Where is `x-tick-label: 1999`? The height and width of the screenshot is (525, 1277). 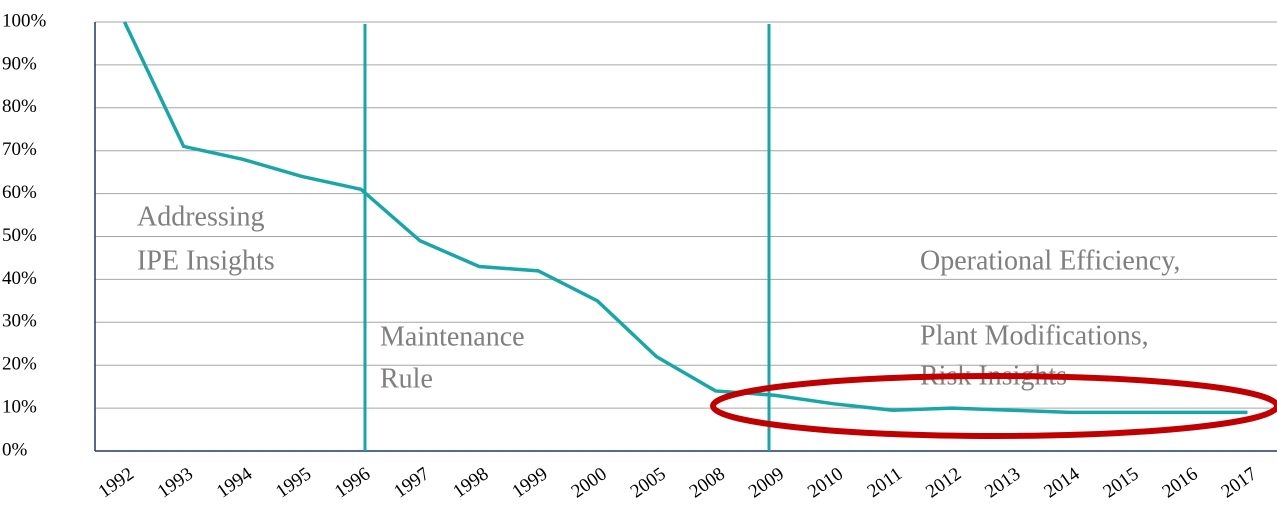 x-tick-label: 1999 is located at coordinates (529, 482).